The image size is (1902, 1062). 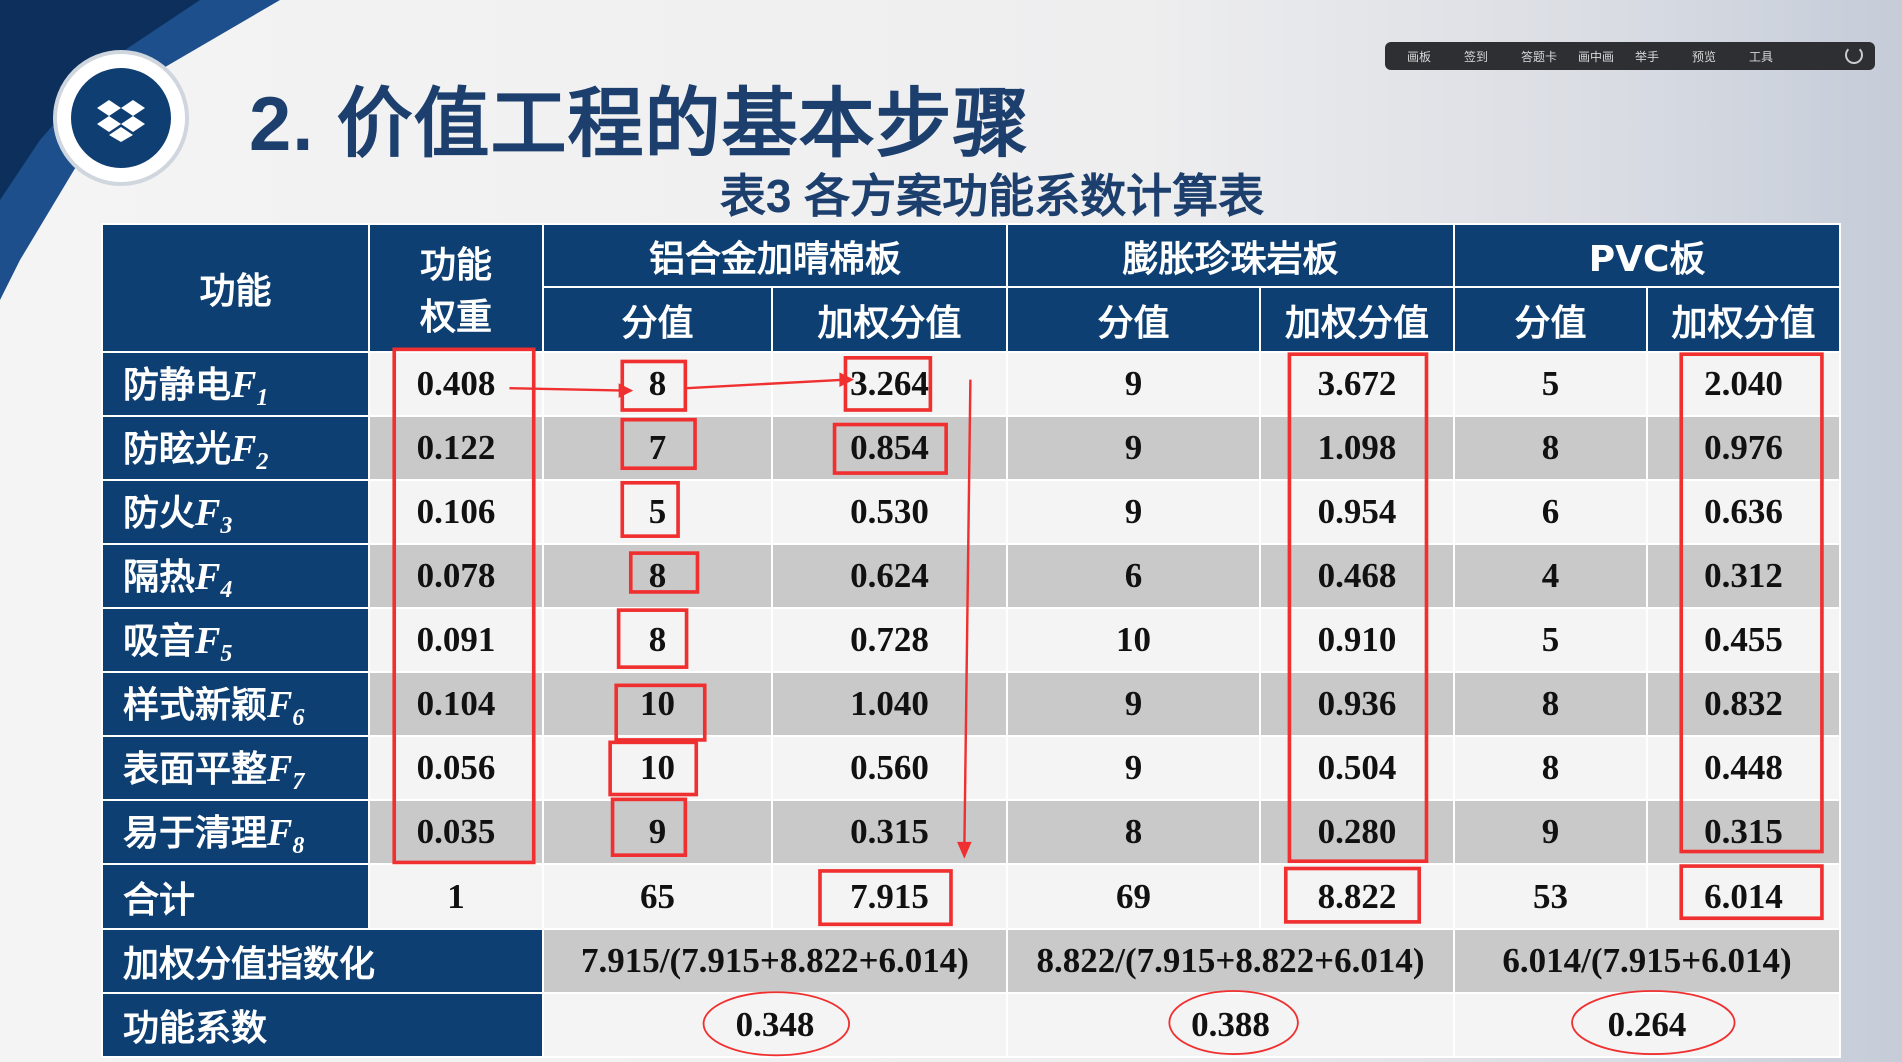 What do you see at coordinates (1744, 832) in the screenshot?
I see `table-cell: 0.315` at bounding box center [1744, 832].